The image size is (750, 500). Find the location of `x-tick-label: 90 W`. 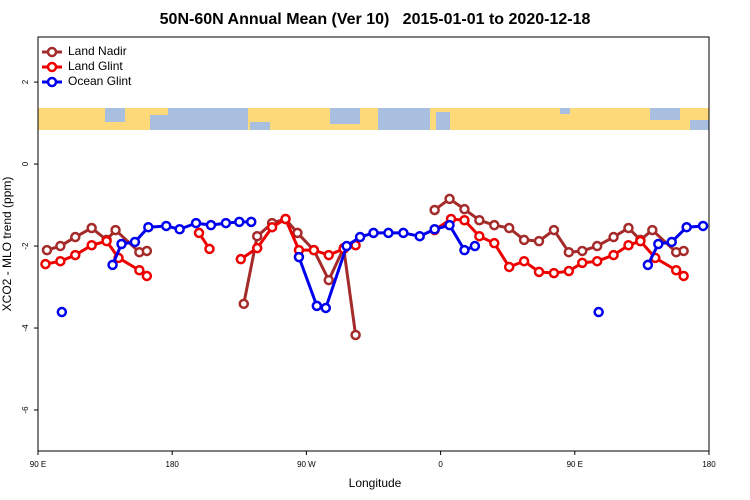

x-tick-label: 90 W is located at coordinates (306, 464).